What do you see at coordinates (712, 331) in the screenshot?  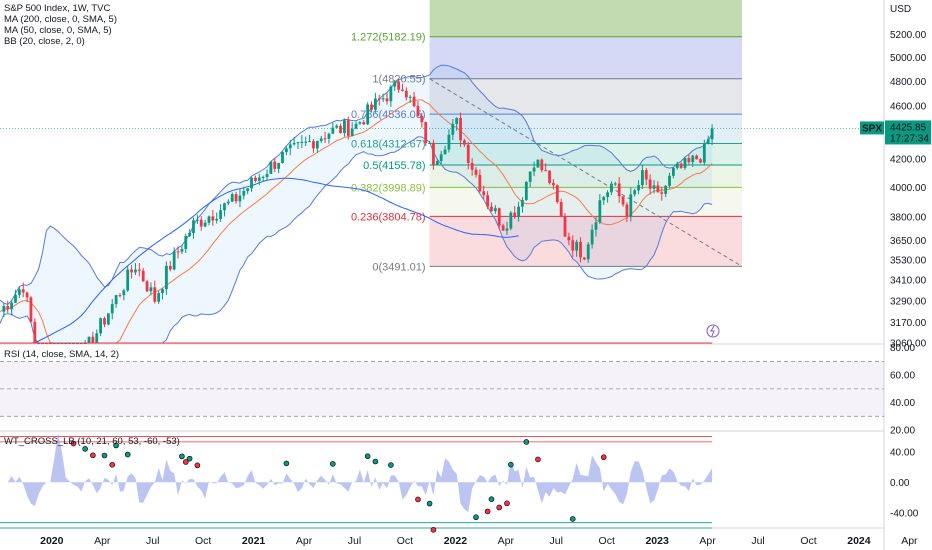 I see `flash-icon-bolt` at bounding box center [712, 331].